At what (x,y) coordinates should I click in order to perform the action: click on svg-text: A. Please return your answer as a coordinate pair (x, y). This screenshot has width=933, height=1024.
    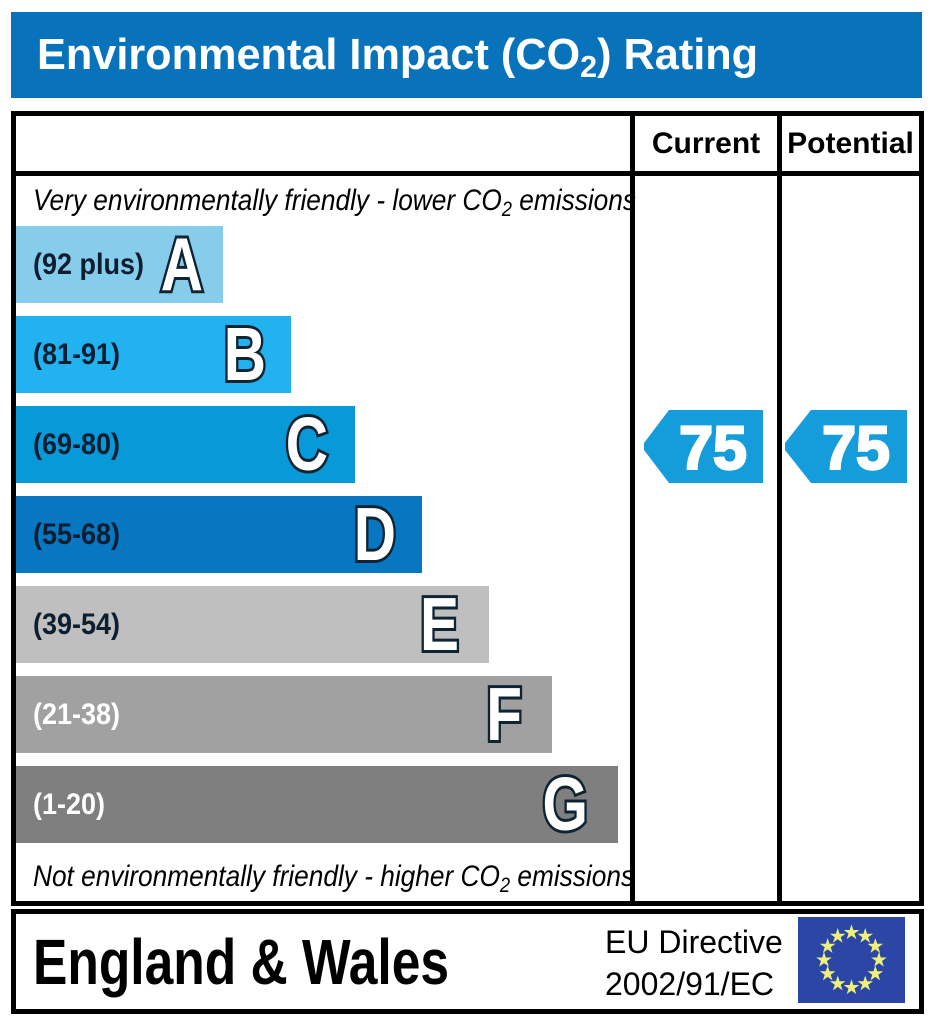
    Looking at the image, I should click on (182, 265).